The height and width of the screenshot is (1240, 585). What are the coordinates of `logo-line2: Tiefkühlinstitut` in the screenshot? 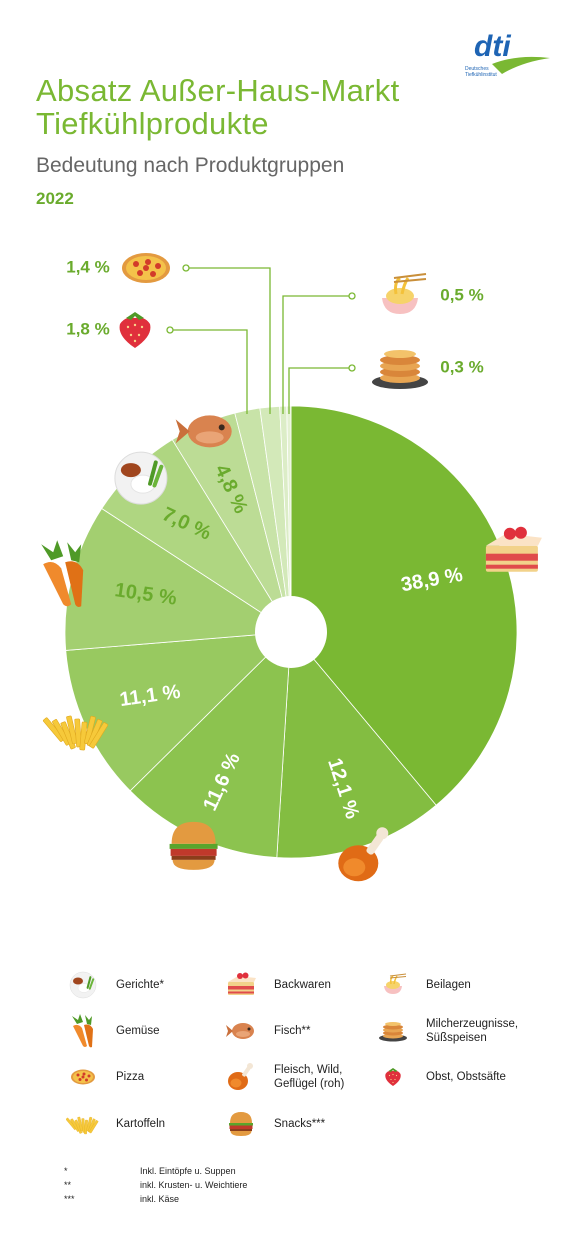 It's located at (481, 75).